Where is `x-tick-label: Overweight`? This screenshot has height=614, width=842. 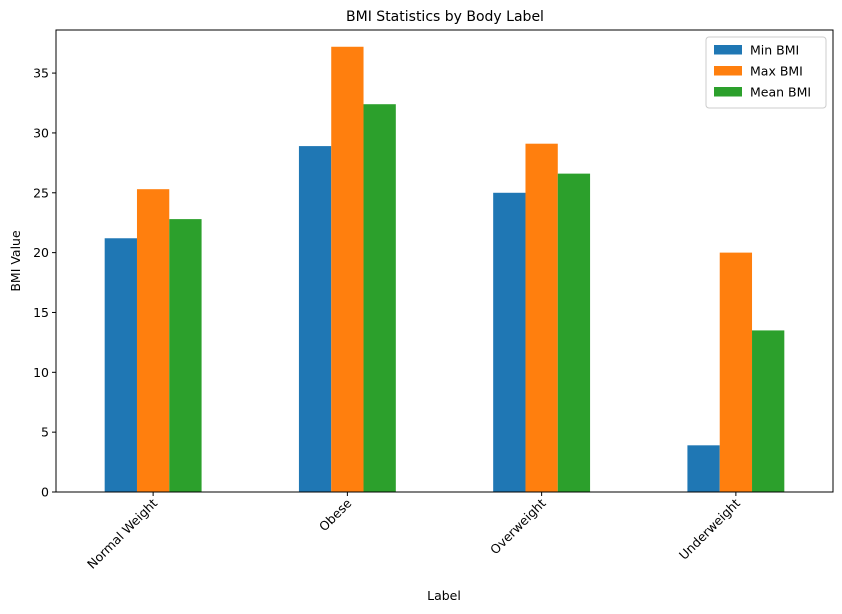
x-tick-label: Overweight is located at coordinates (518, 526).